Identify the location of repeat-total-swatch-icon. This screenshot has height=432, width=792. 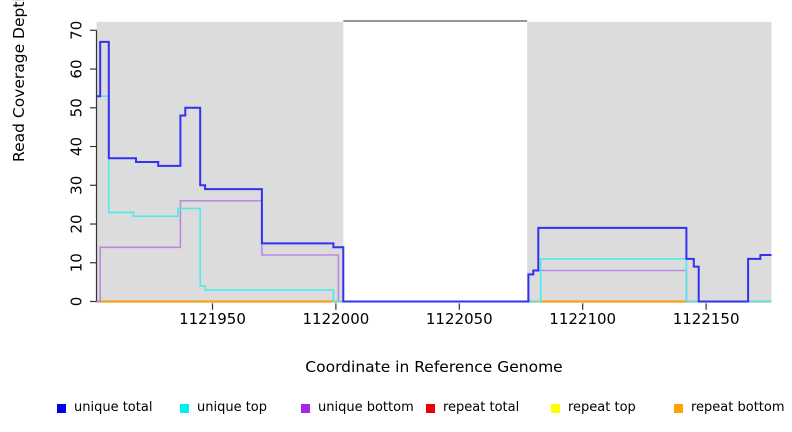
(430, 408).